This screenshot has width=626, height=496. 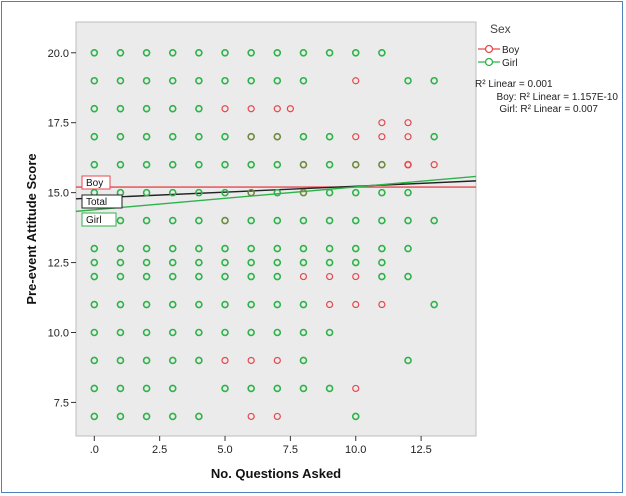 What do you see at coordinates (61, 403) in the screenshot?
I see `y-tick-label: 7.5` at bounding box center [61, 403].